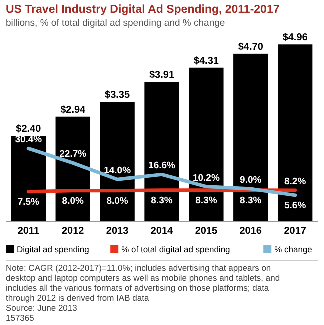  I want to click on x-tick-label: 2015, so click(206, 231).